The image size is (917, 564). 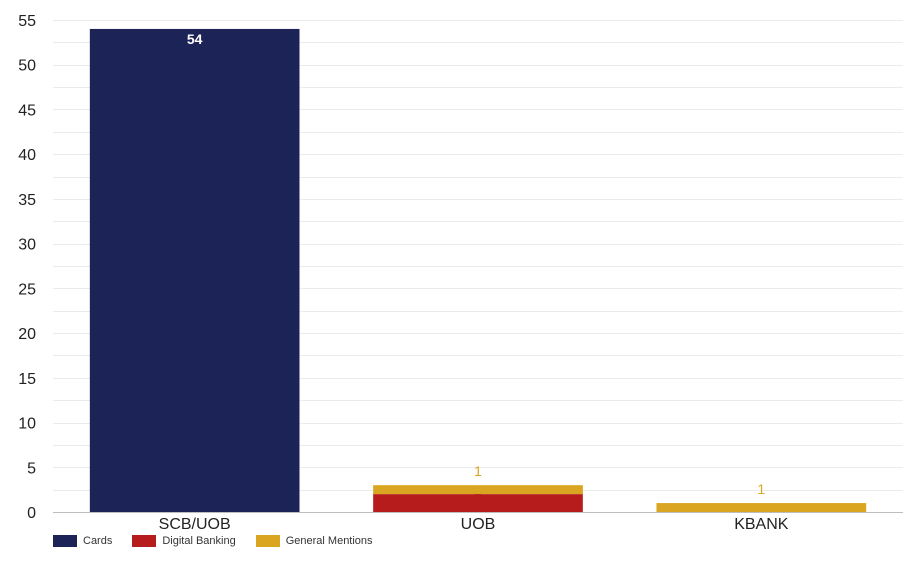 I want to click on y-tick-label: 50, so click(x=27, y=66).